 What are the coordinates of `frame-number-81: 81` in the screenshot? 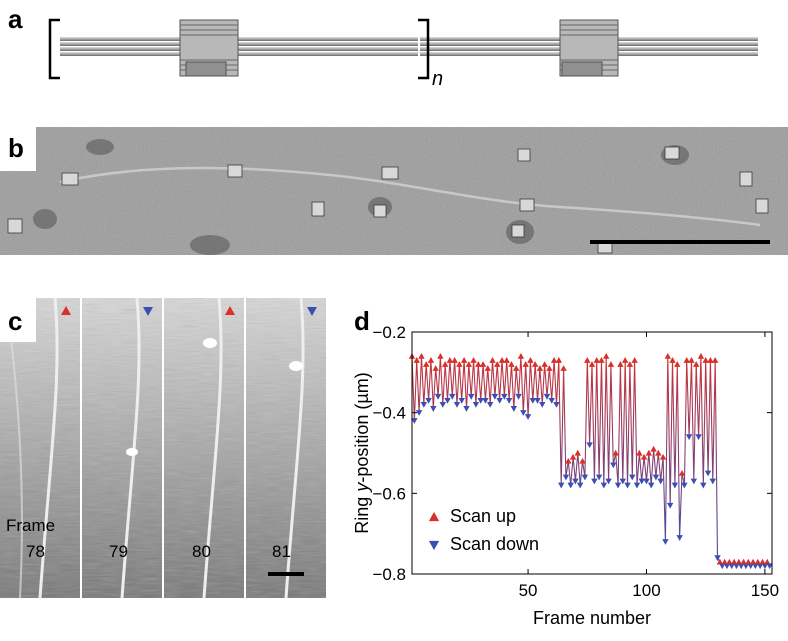 It's located at (281, 551).